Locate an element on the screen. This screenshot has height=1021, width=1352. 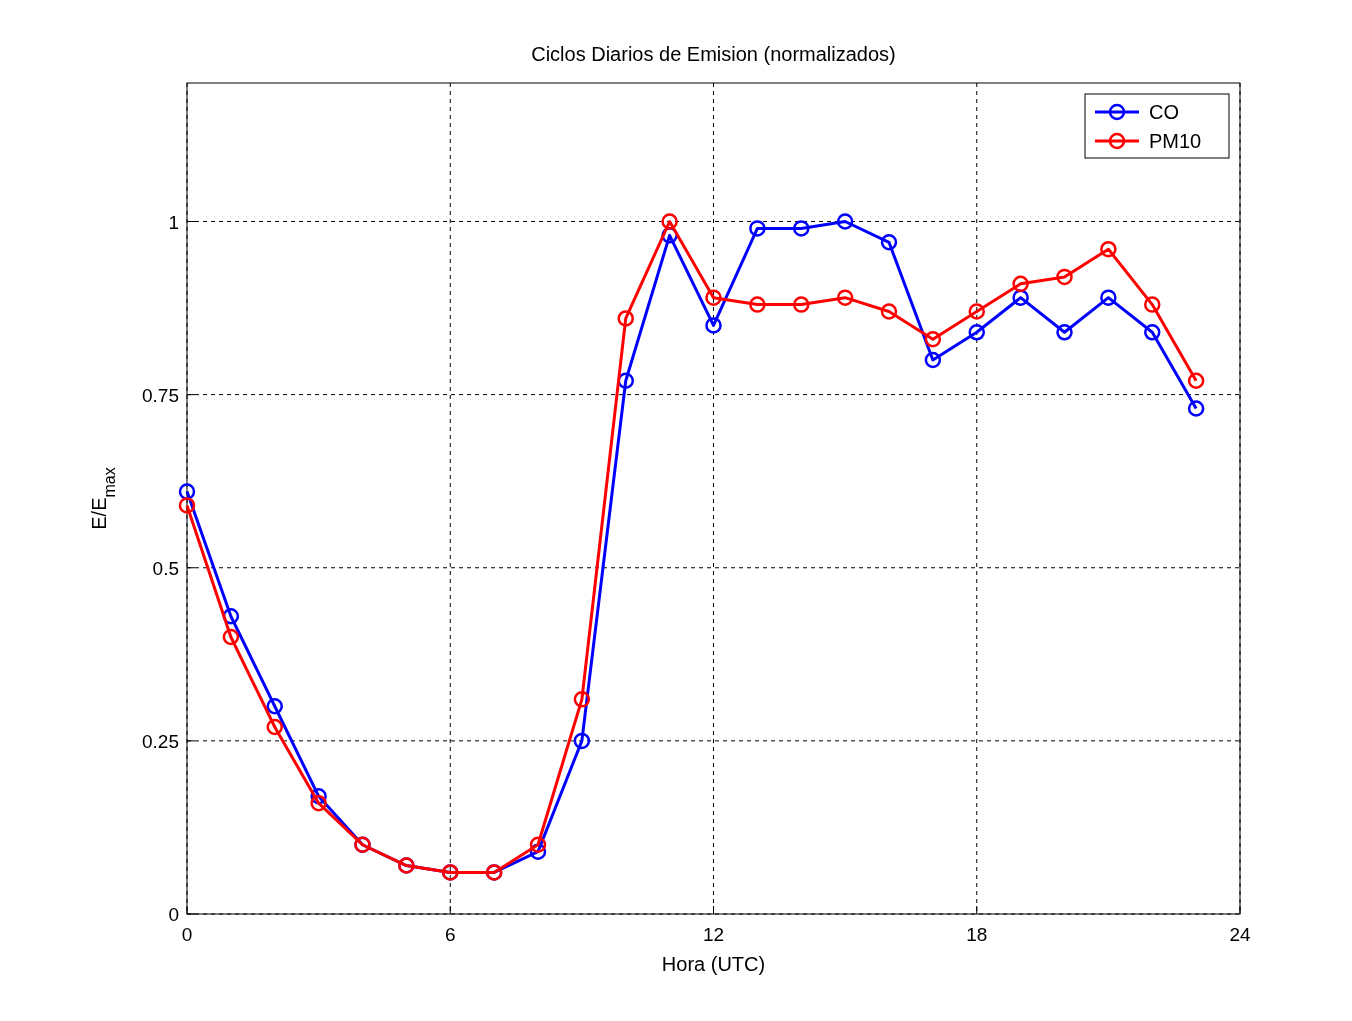
legend-label: PM10 is located at coordinates (1175, 141).